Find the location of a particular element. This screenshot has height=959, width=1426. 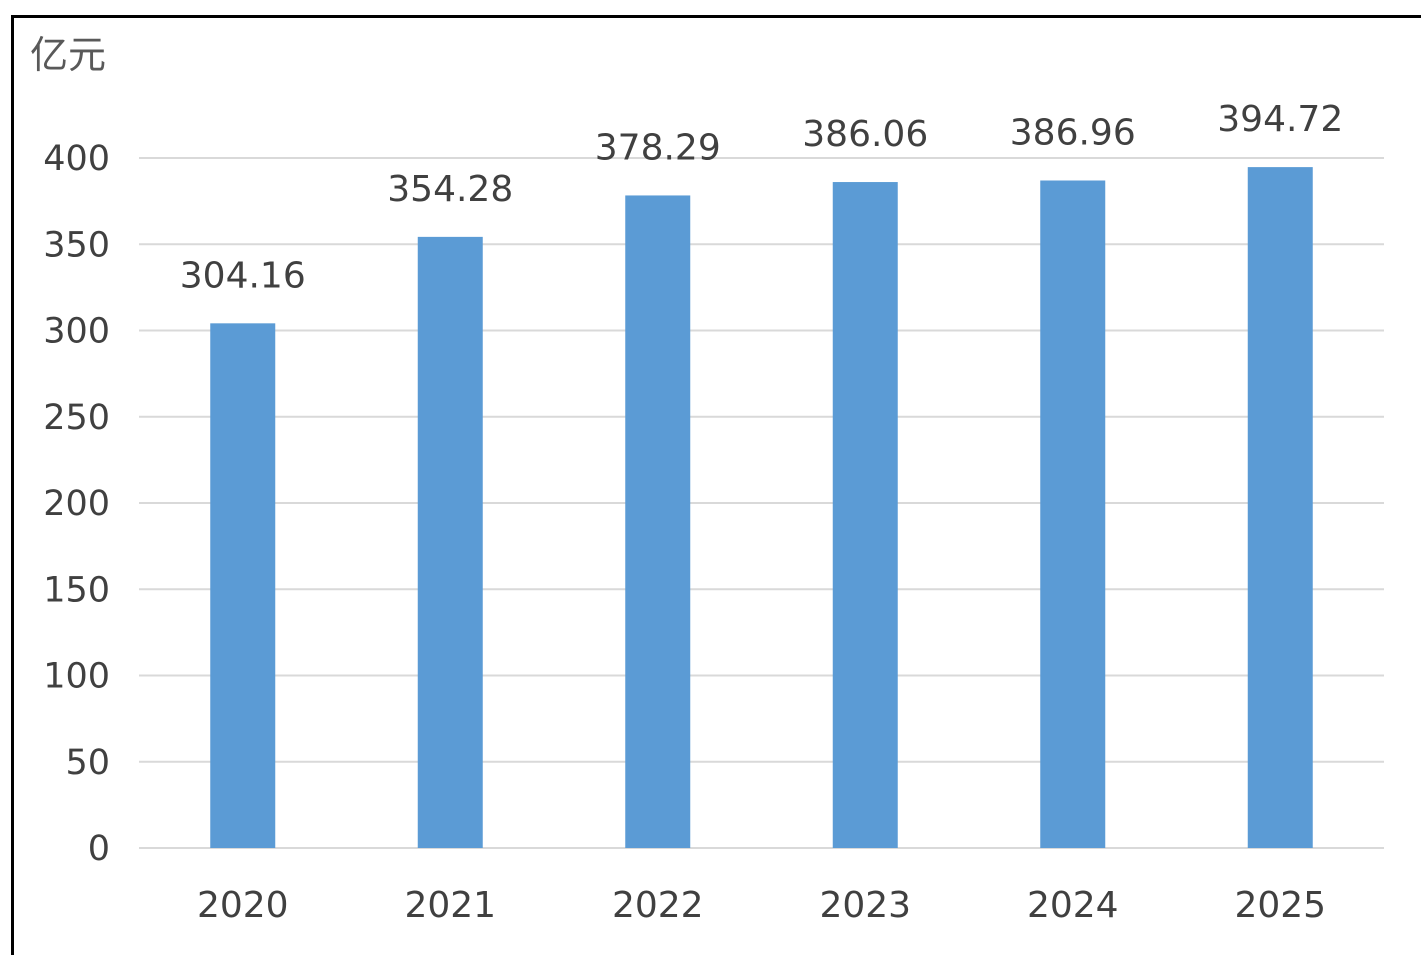

bar-2025 is located at coordinates (1280, 507).